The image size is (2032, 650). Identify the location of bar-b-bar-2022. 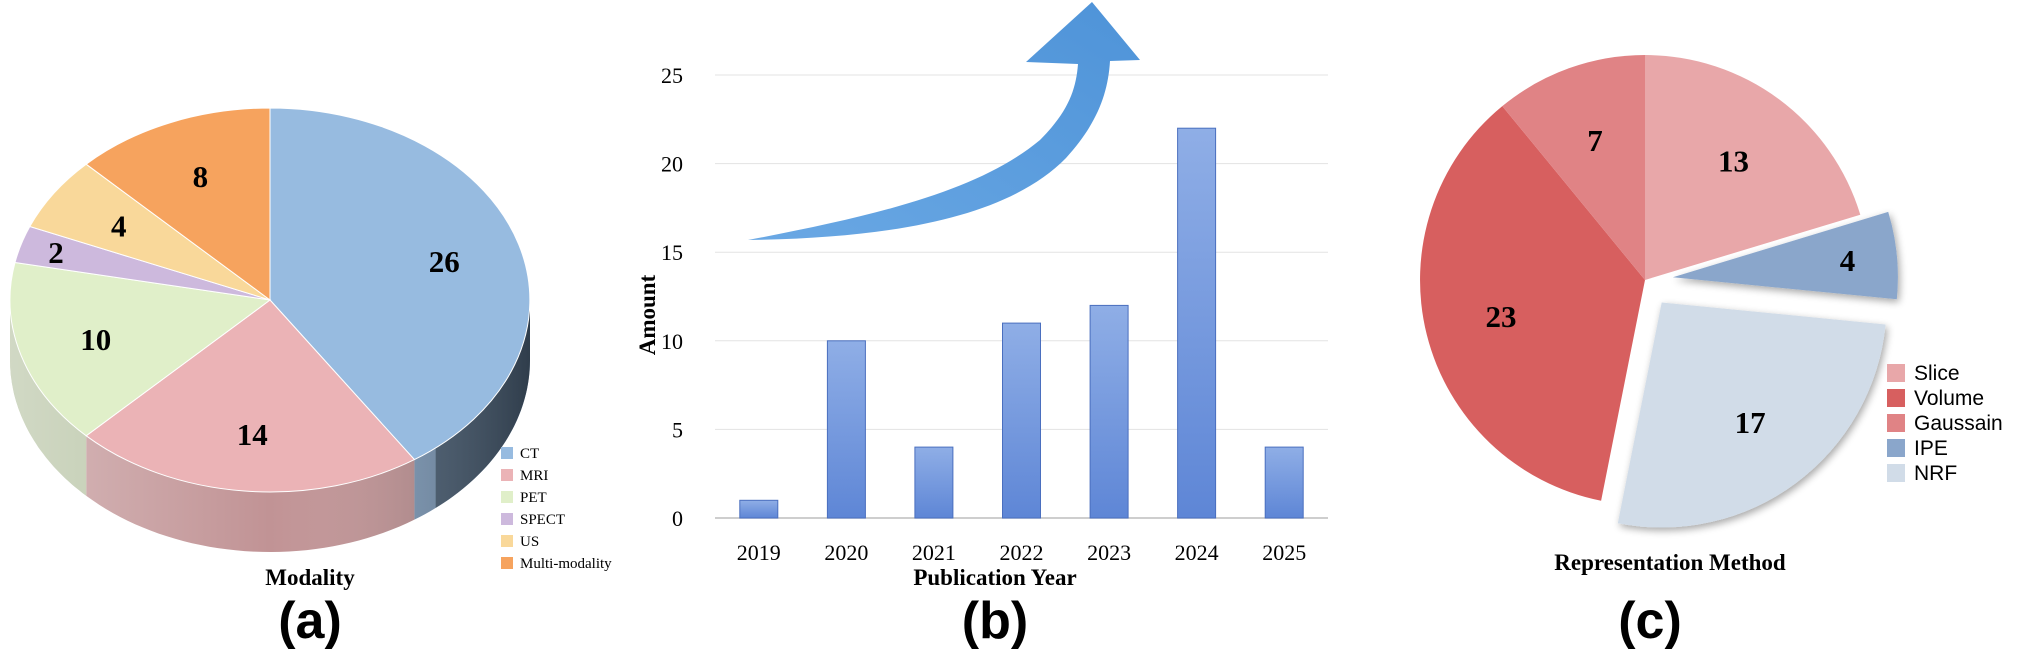
(1021, 420).